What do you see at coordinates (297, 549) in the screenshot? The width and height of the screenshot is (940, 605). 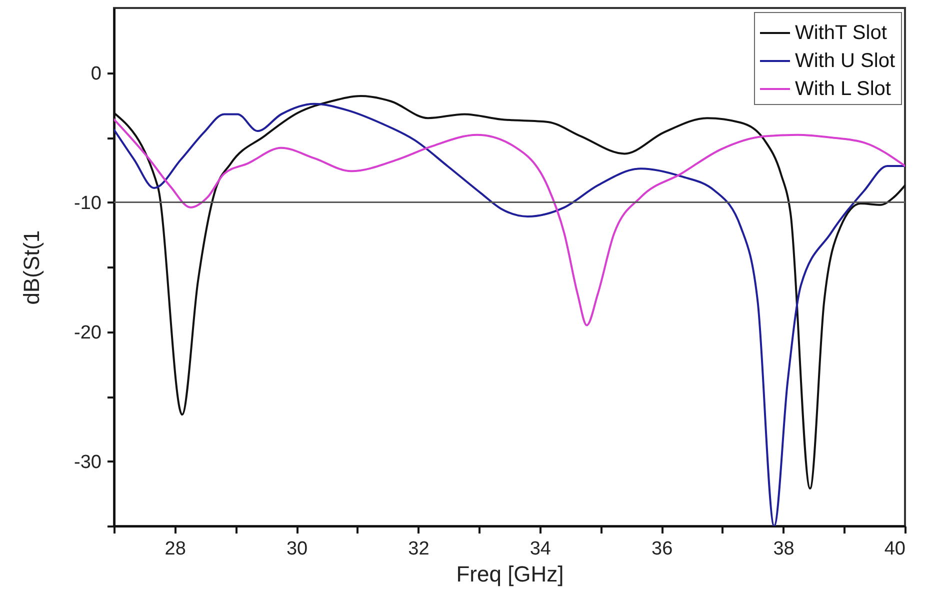 I see `x-tick-label: 30` at bounding box center [297, 549].